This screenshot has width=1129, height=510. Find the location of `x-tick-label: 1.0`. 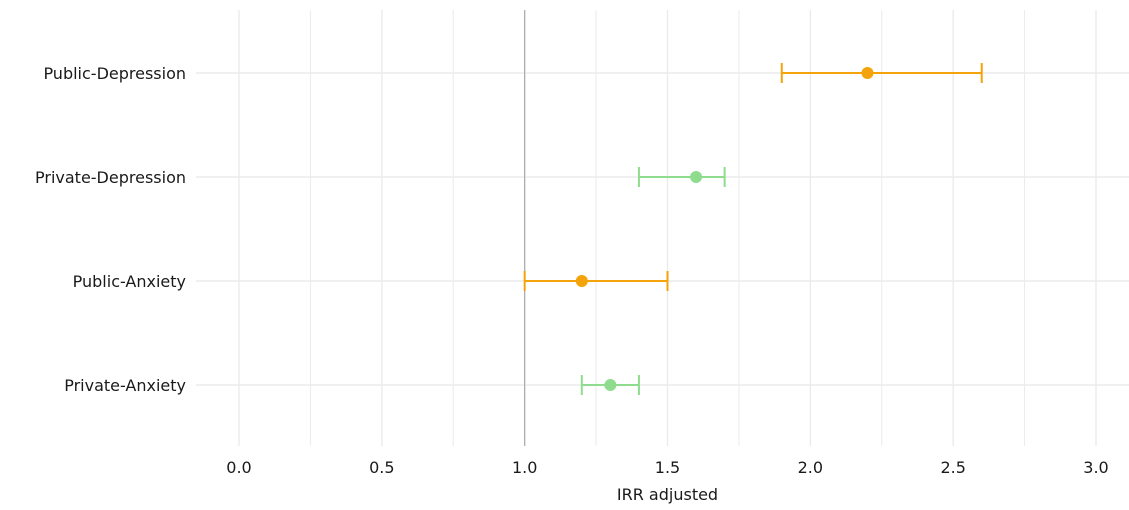

x-tick-label: 1.0 is located at coordinates (524, 467).